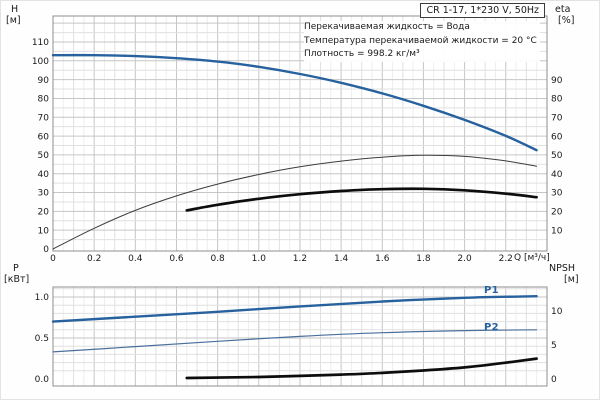 This screenshot has height=400, width=600. What do you see at coordinates (423, 259) in the screenshot?
I see `svg-text: 1.8` at bounding box center [423, 259].